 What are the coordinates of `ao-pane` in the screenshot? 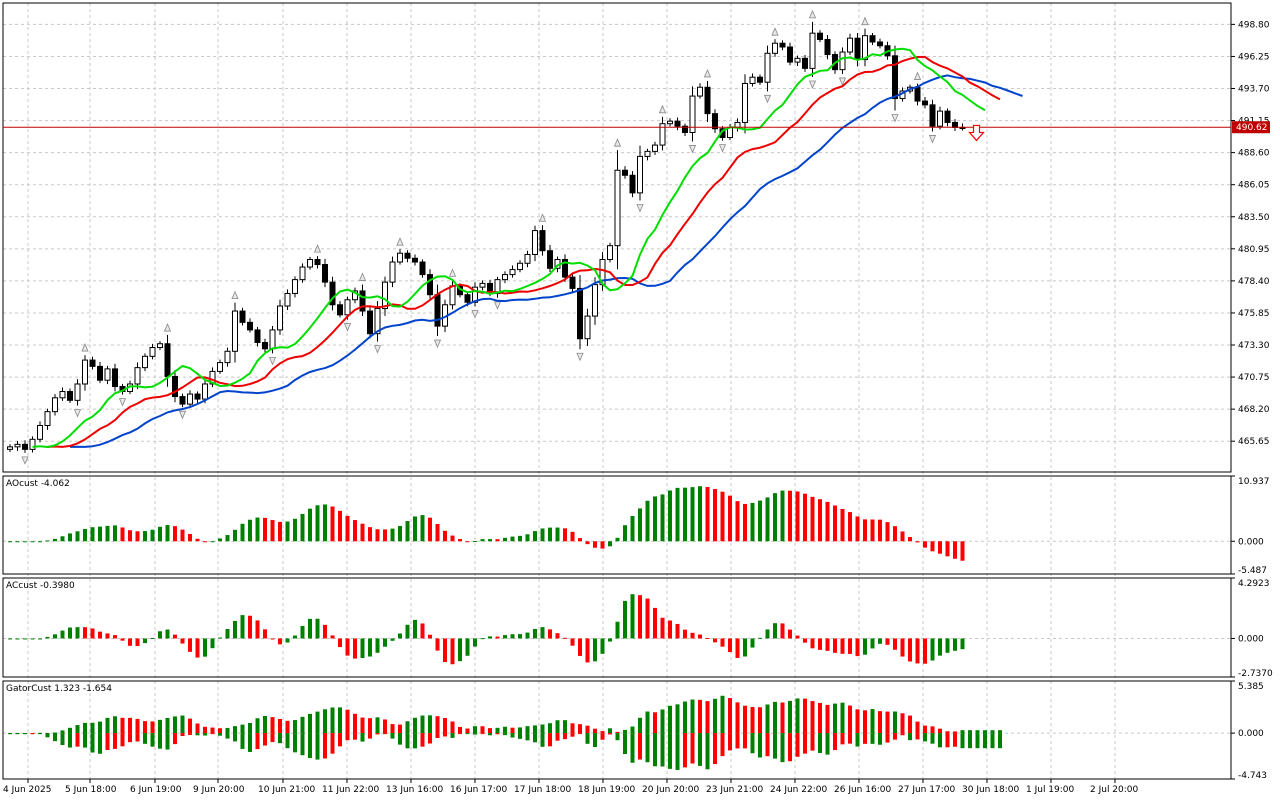 It's located at (486, 523).